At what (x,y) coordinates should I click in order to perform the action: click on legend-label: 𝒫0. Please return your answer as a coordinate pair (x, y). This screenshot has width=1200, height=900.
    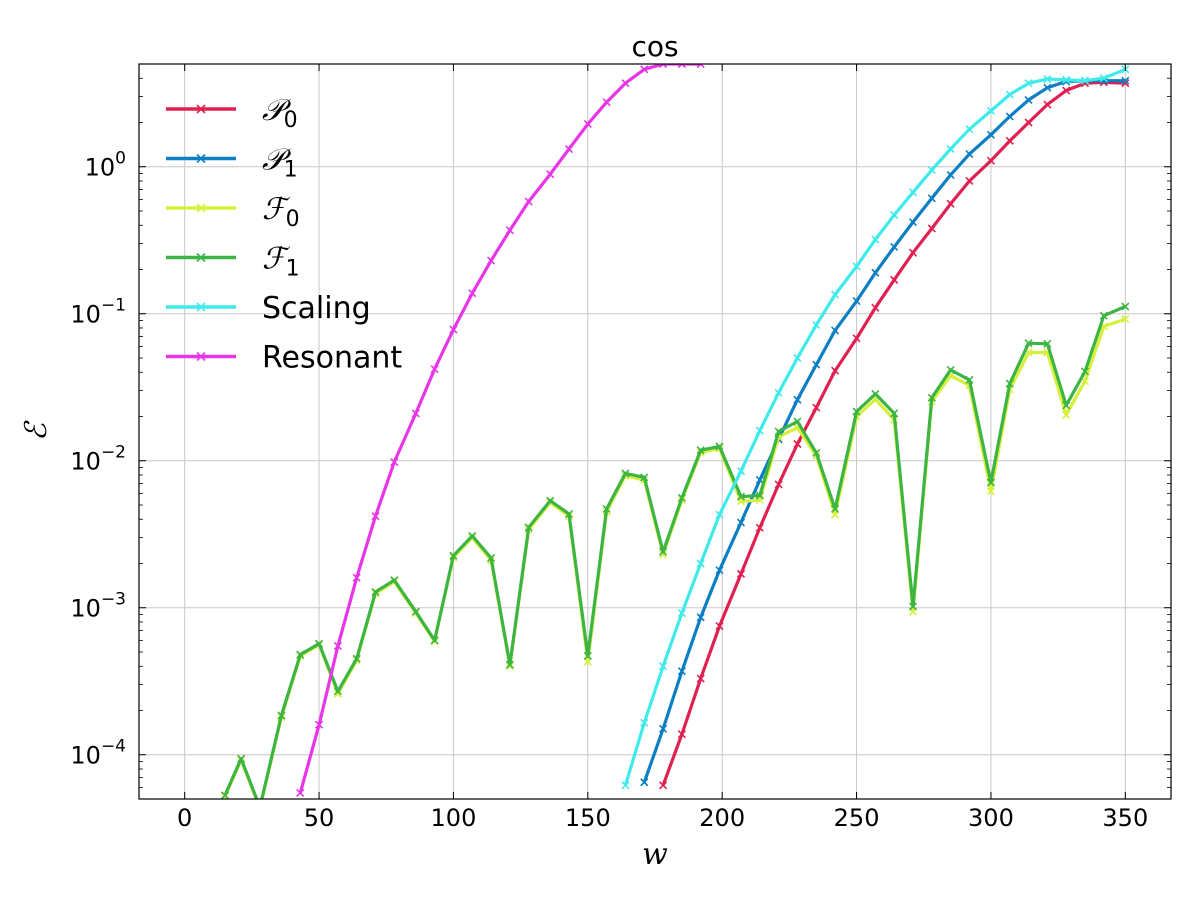
    Looking at the image, I should click on (280, 113).